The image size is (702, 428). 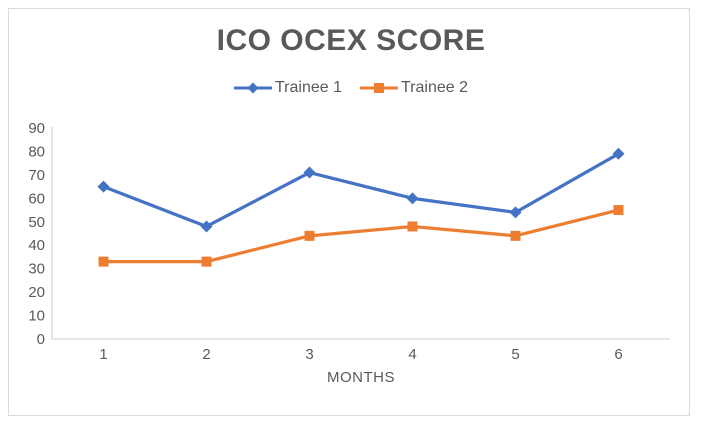 What do you see at coordinates (41, 339) in the screenshot?
I see `y-axis-tick-label: 0` at bounding box center [41, 339].